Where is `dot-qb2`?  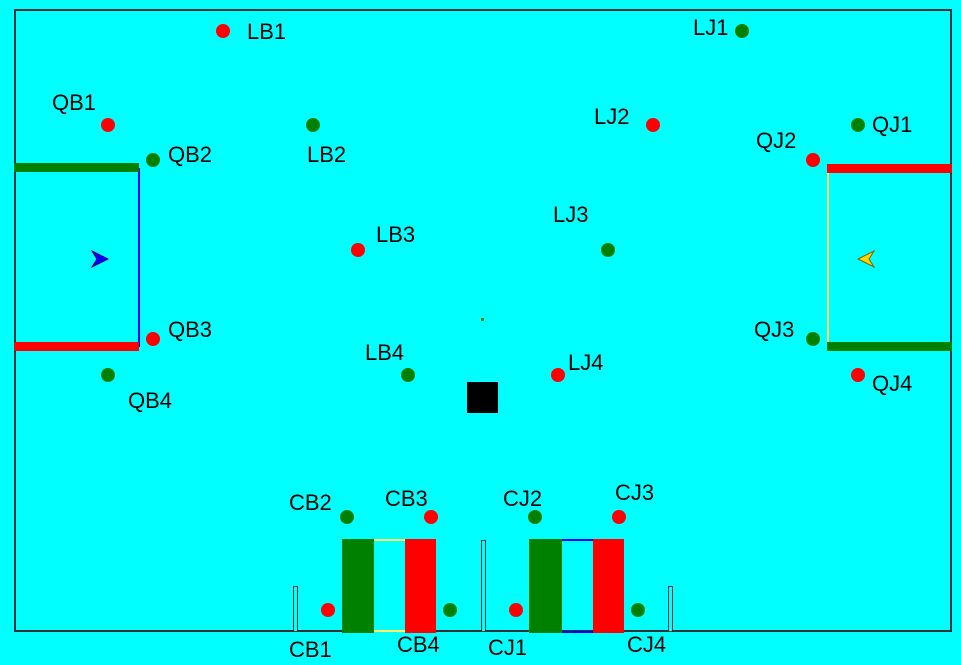 dot-qb2 is located at coordinates (153, 160).